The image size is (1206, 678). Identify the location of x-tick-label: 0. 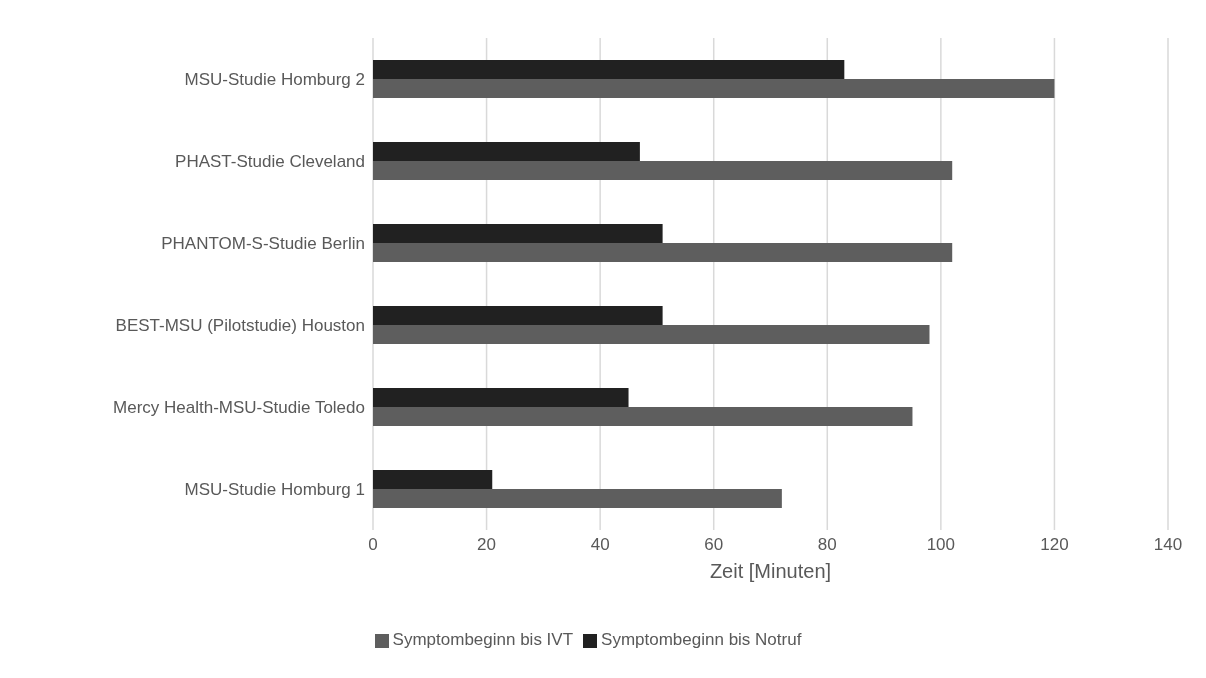
(373, 545).